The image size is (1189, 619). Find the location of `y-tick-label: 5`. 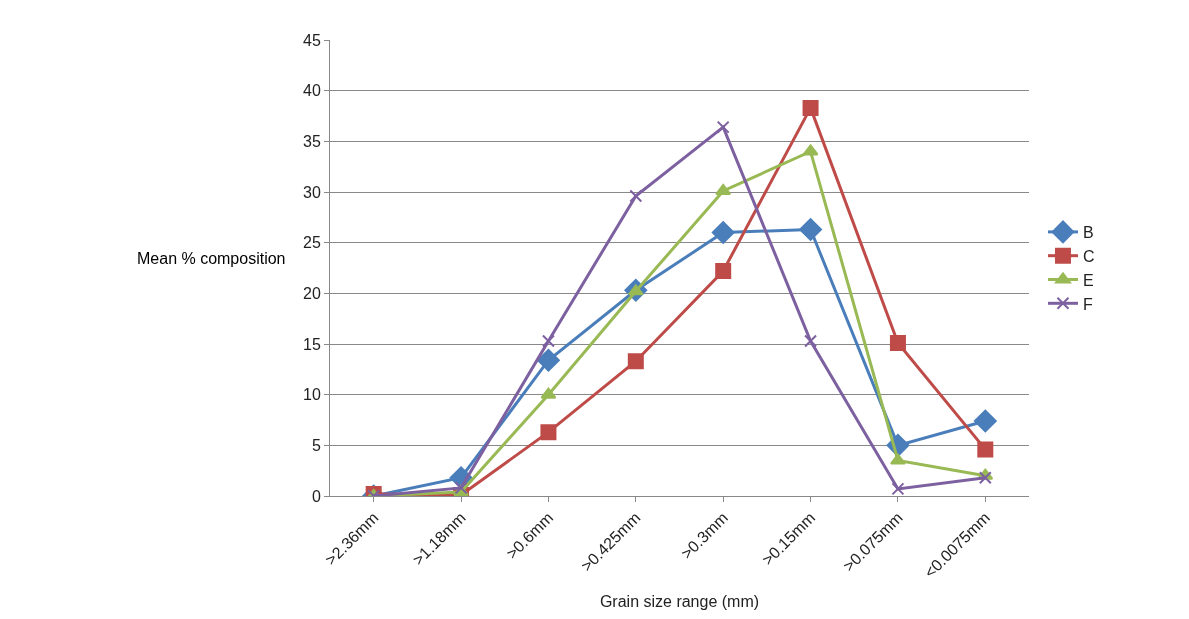

y-tick-label: 5 is located at coordinates (316, 445).